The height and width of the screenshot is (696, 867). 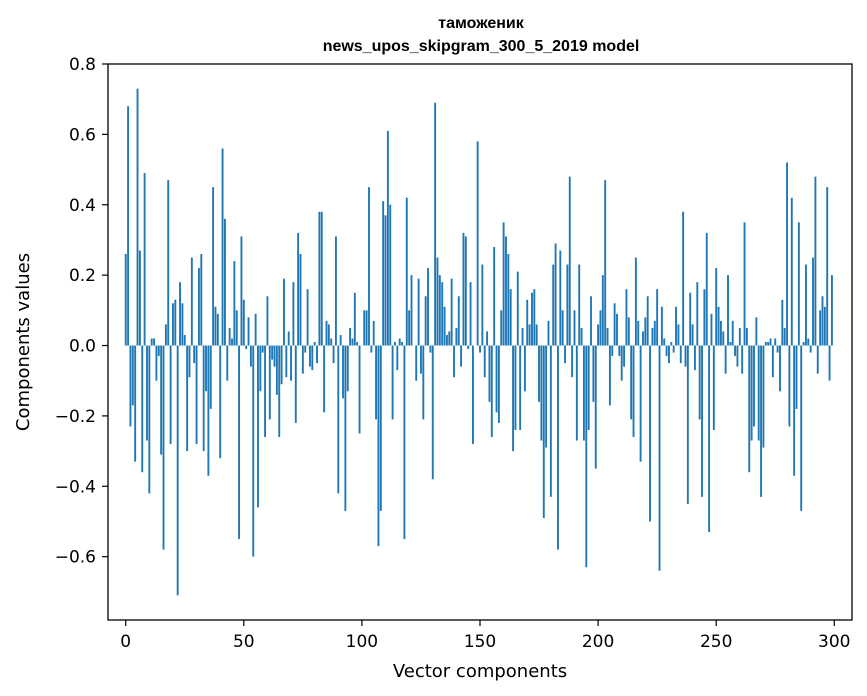 I want to click on y-axis-label: Components values, so click(x=23, y=342).